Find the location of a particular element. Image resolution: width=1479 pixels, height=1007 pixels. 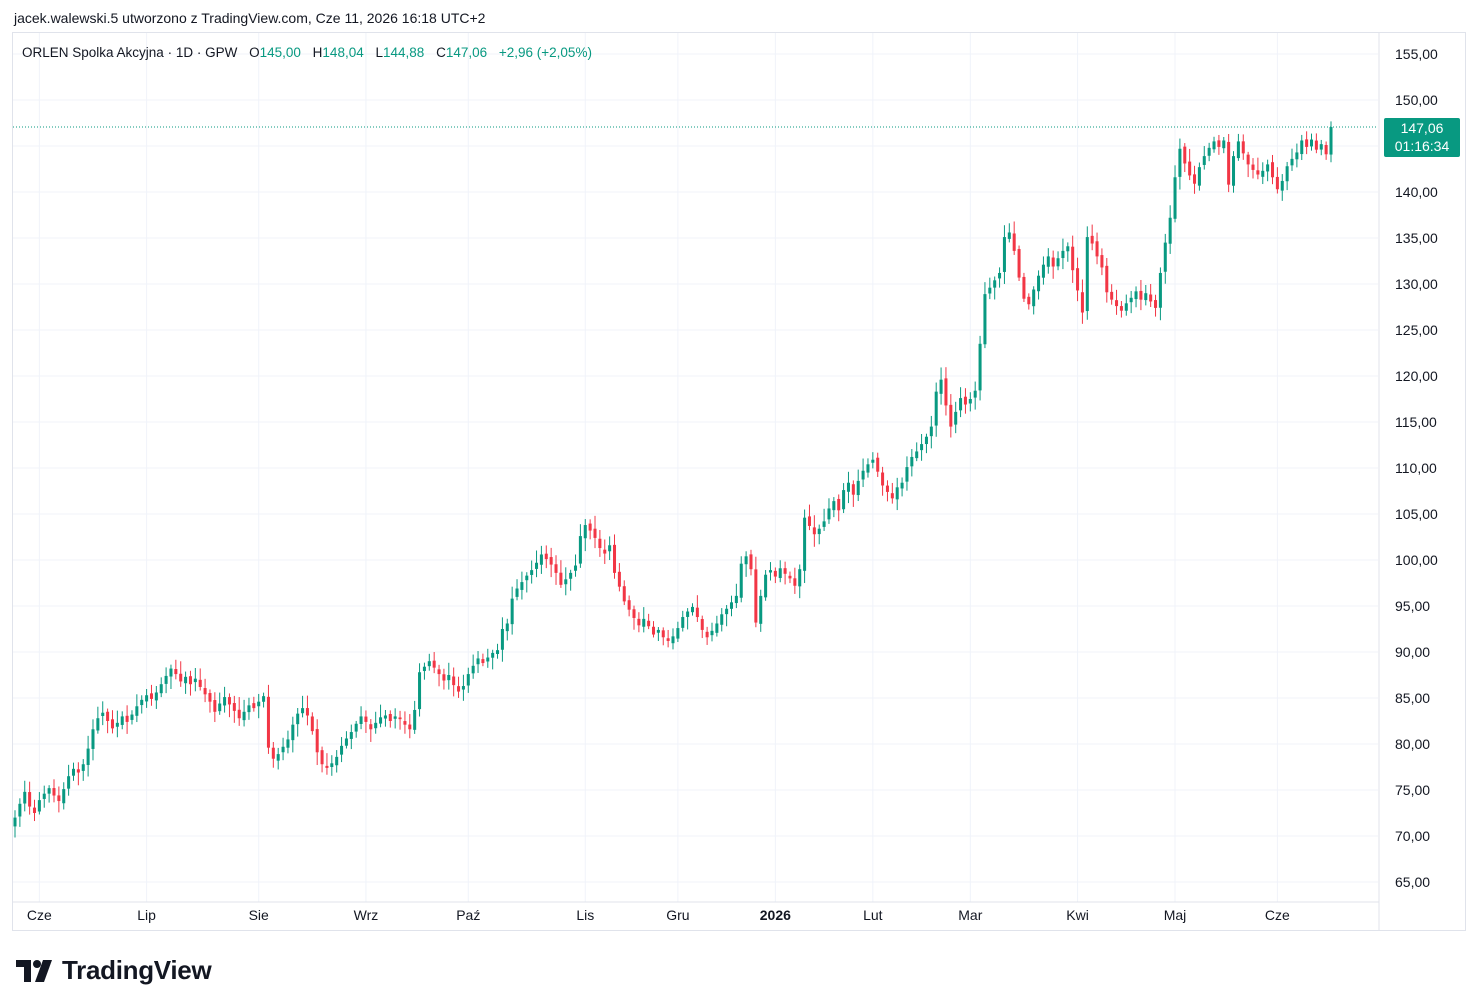

tradingview-logo: TradingView is located at coordinates (114, 970).